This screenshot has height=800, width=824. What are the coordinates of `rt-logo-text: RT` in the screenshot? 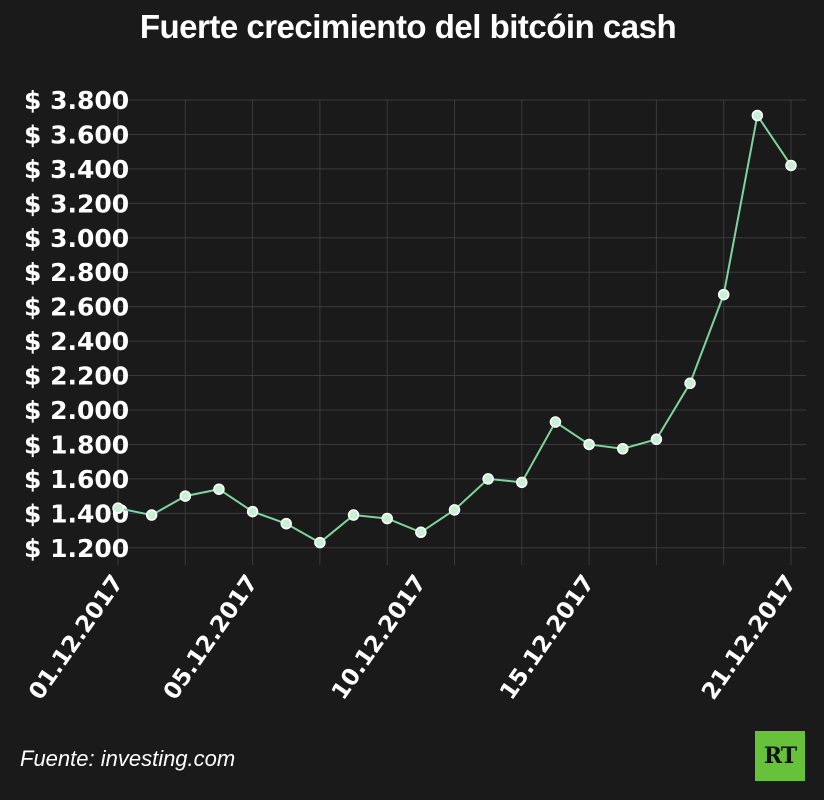 It's located at (780, 756).